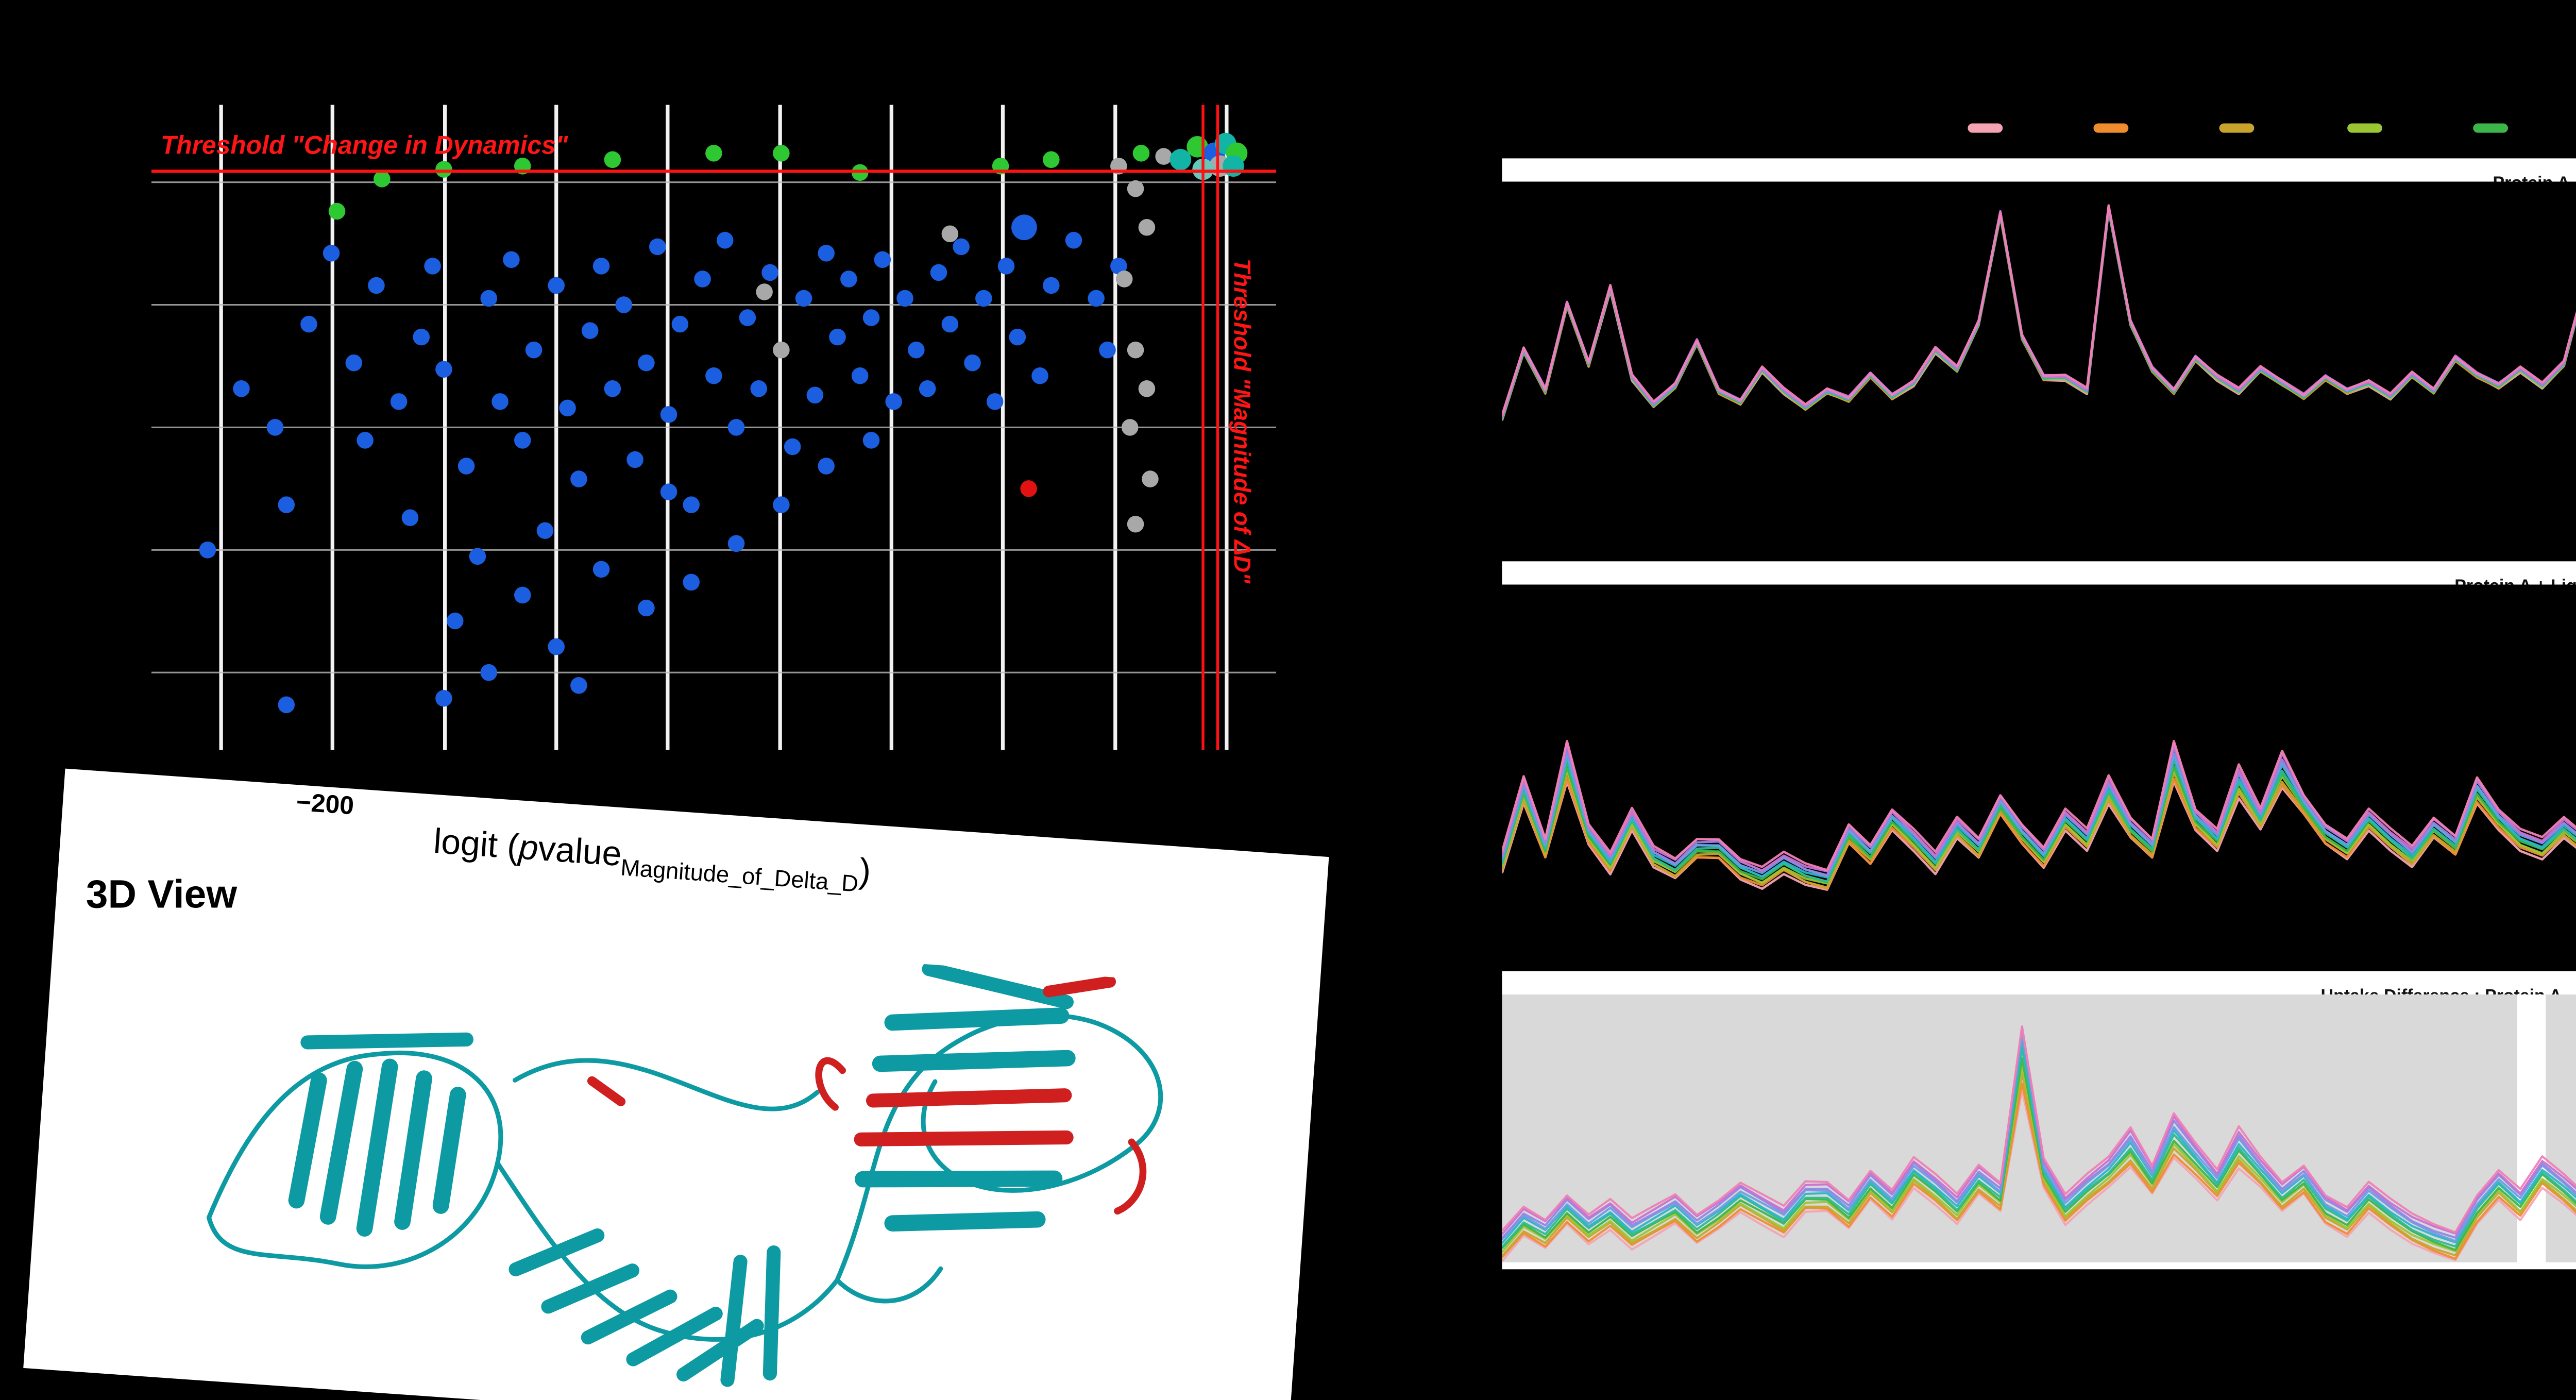 The height and width of the screenshot is (1400, 2576). I want to click on axis-label-value: value, so click(579, 852).